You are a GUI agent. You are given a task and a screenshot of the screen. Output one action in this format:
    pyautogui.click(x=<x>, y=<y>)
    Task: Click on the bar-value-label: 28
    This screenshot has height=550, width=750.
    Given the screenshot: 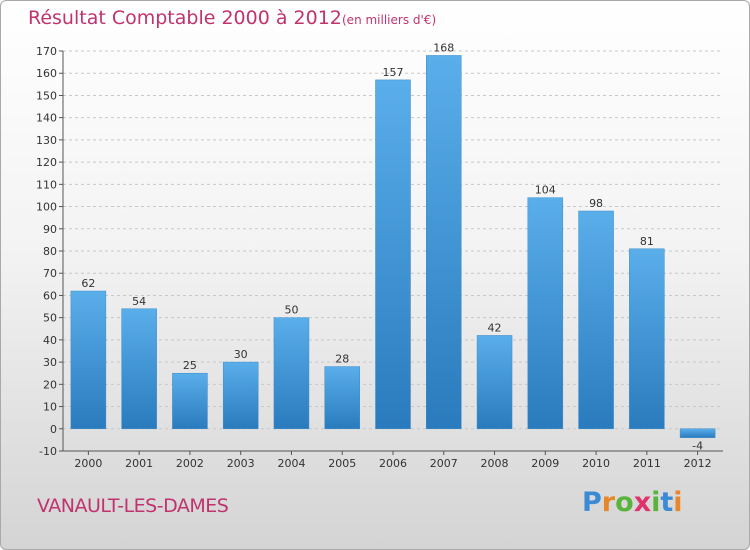 What is the action you would take?
    pyautogui.click(x=342, y=359)
    